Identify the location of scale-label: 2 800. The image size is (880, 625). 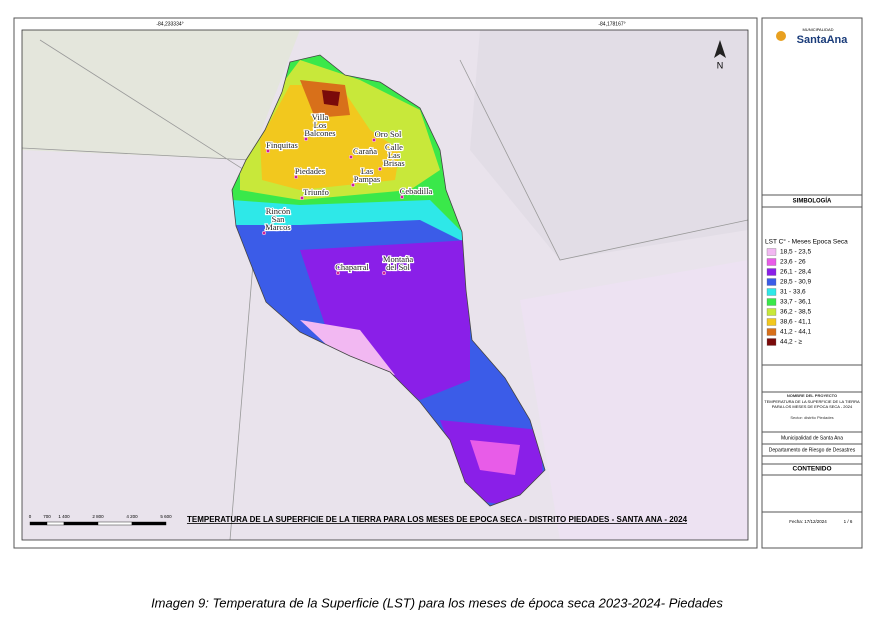
(98, 516).